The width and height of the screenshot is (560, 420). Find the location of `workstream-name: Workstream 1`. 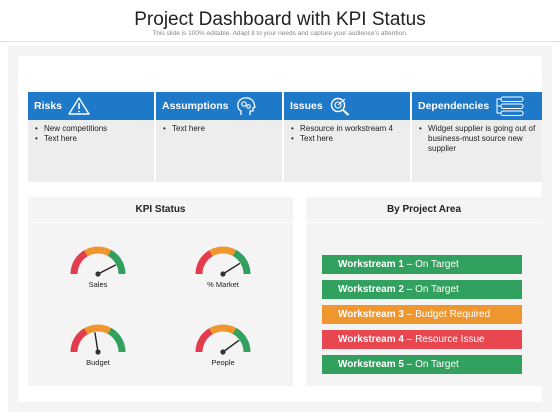

workstream-name: Workstream 1 is located at coordinates (371, 264).